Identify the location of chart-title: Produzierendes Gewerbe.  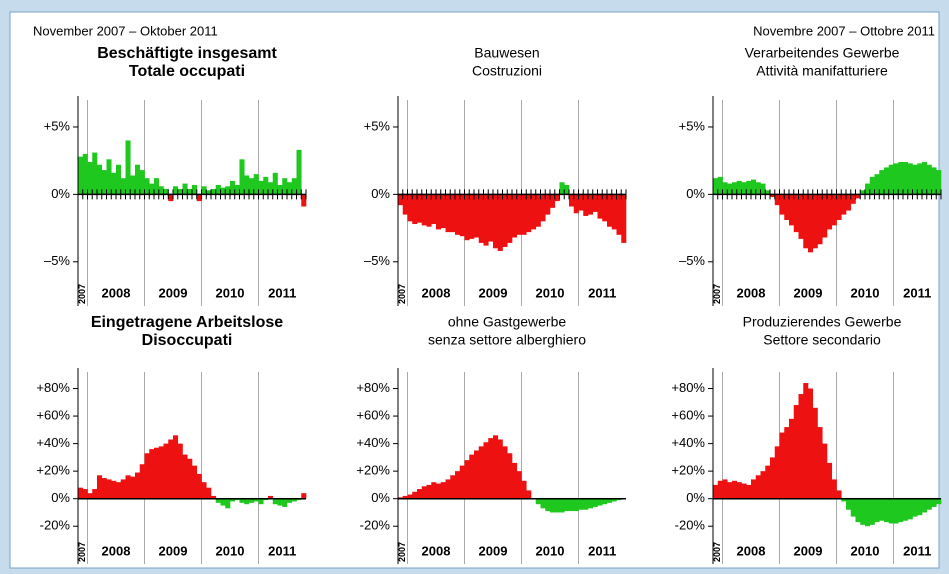
(822, 322).